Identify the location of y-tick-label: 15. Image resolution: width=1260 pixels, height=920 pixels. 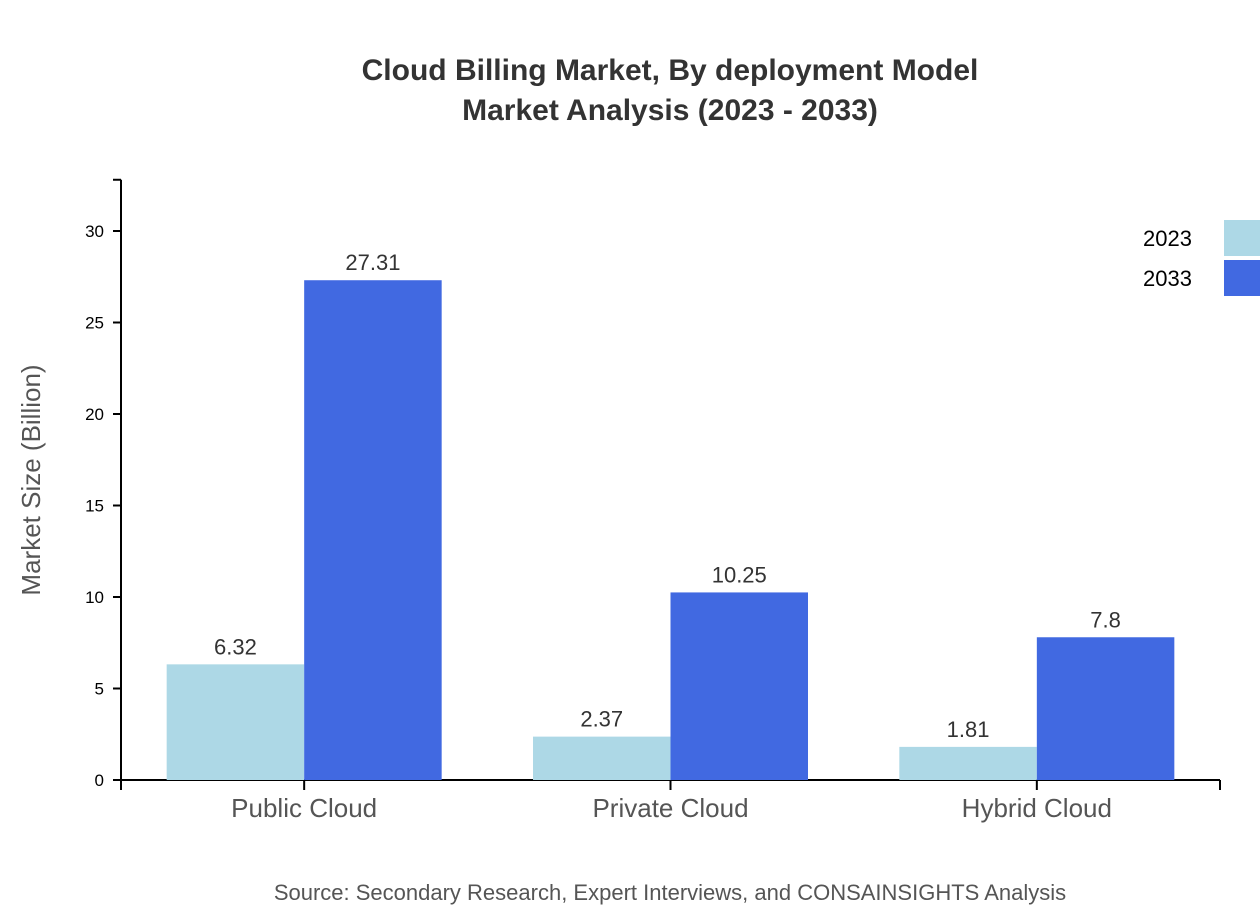
(94, 506).